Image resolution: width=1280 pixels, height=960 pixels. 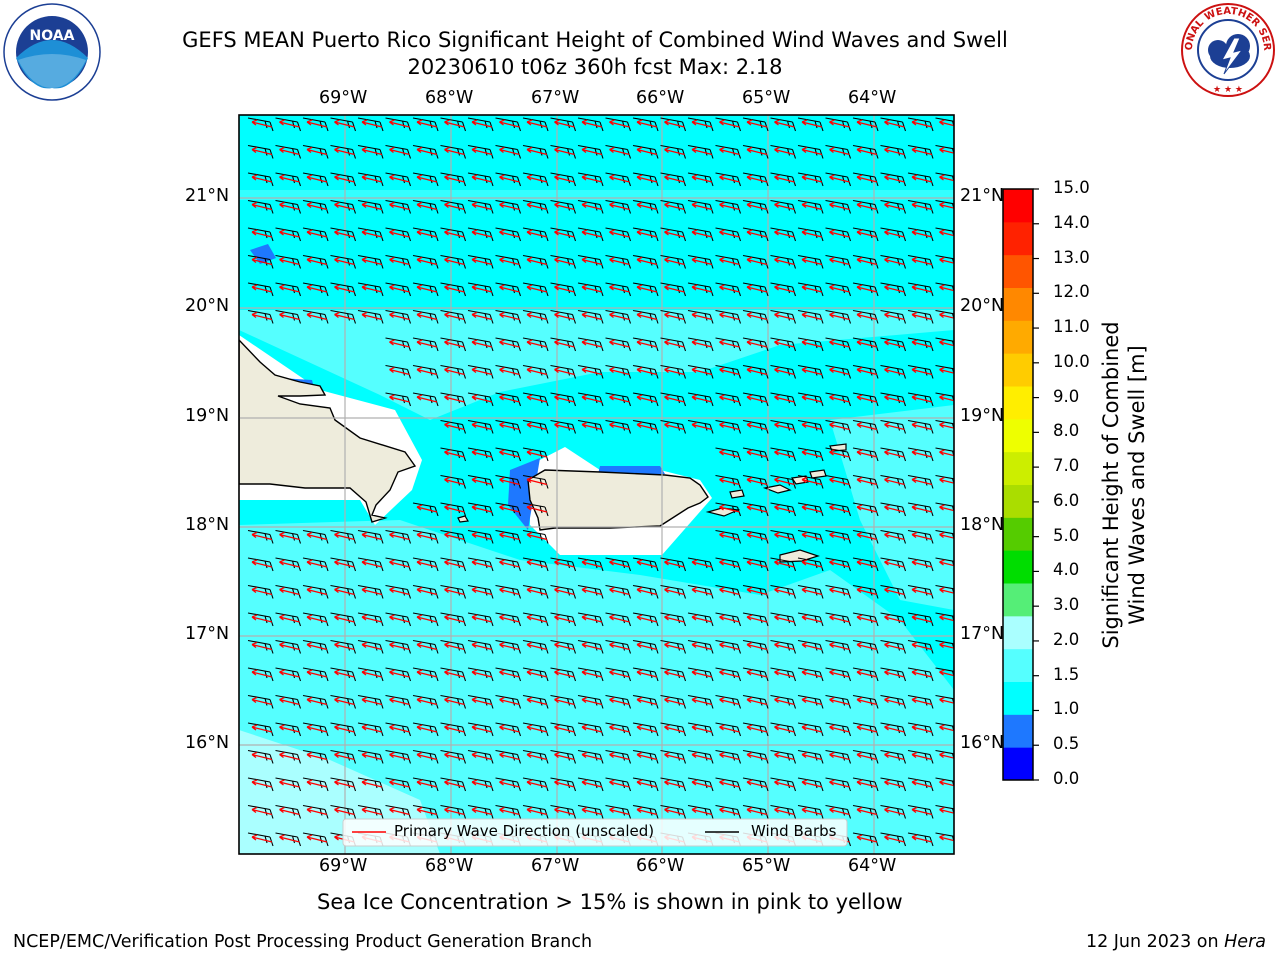 What do you see at coordinates (1071, 187) in the screenshot?
I see `colorbar-tick-label: 15.0` at bounding box center [1071, 187].